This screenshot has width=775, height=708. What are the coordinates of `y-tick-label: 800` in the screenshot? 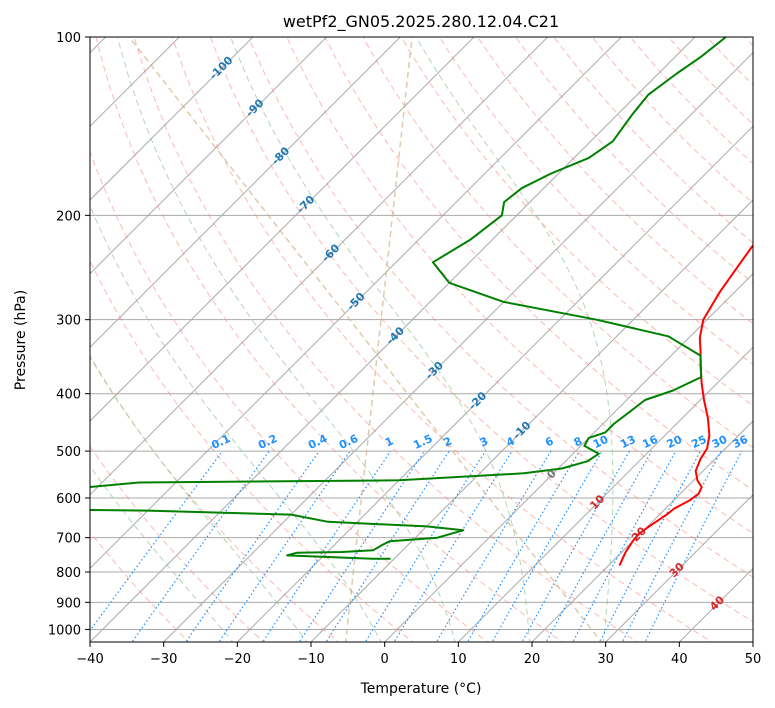 It's located at (68, 573).